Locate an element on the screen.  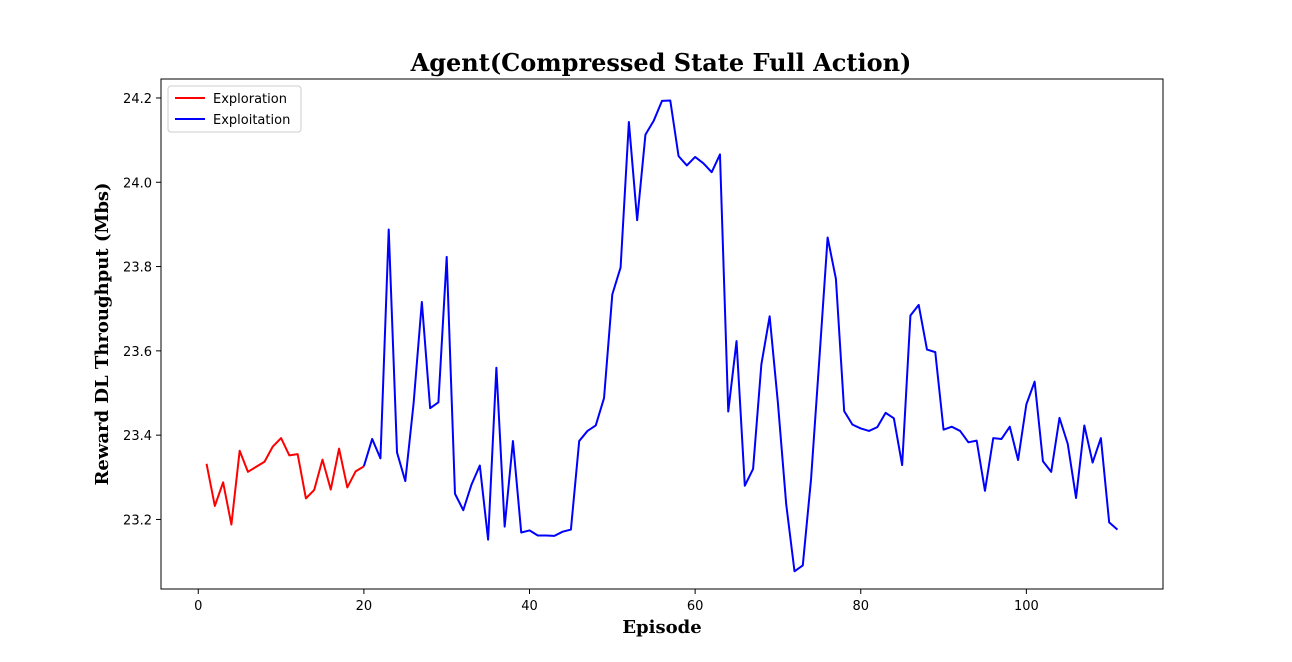
y-tick-label: 23.4 is located at coordinates (137, 436).